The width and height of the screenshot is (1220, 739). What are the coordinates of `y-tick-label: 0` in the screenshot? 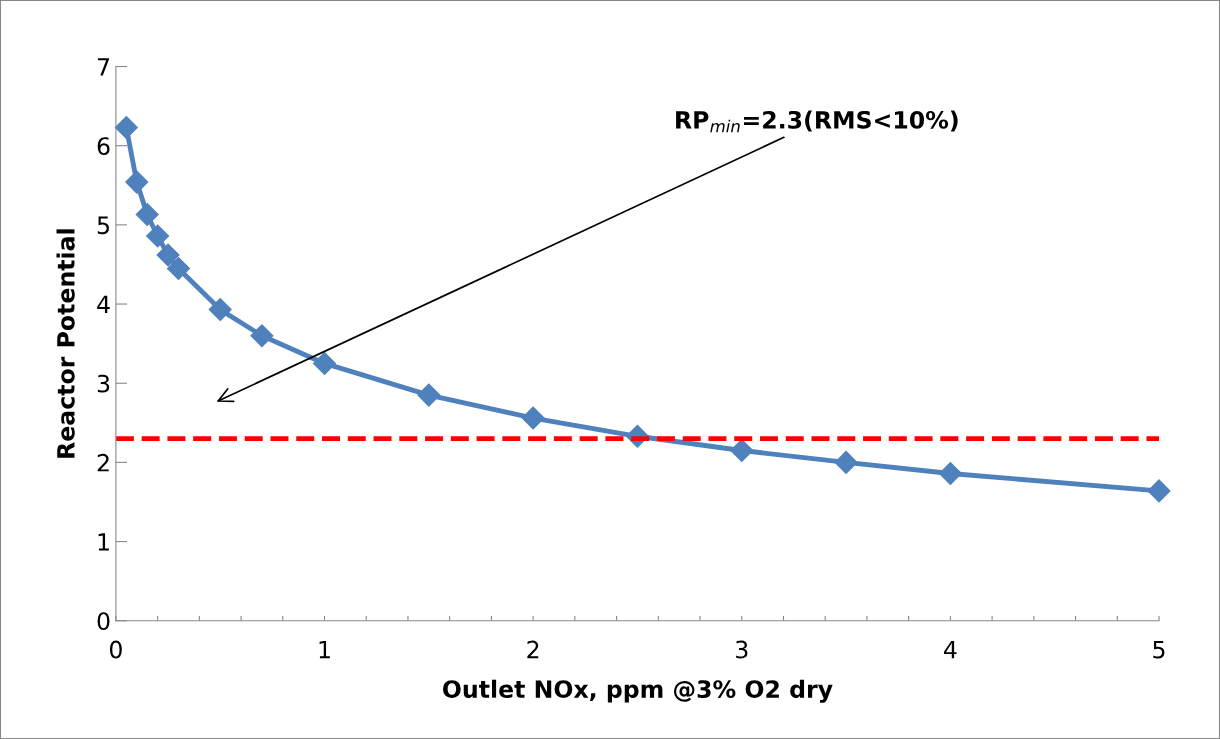 It's located at (103, 621).